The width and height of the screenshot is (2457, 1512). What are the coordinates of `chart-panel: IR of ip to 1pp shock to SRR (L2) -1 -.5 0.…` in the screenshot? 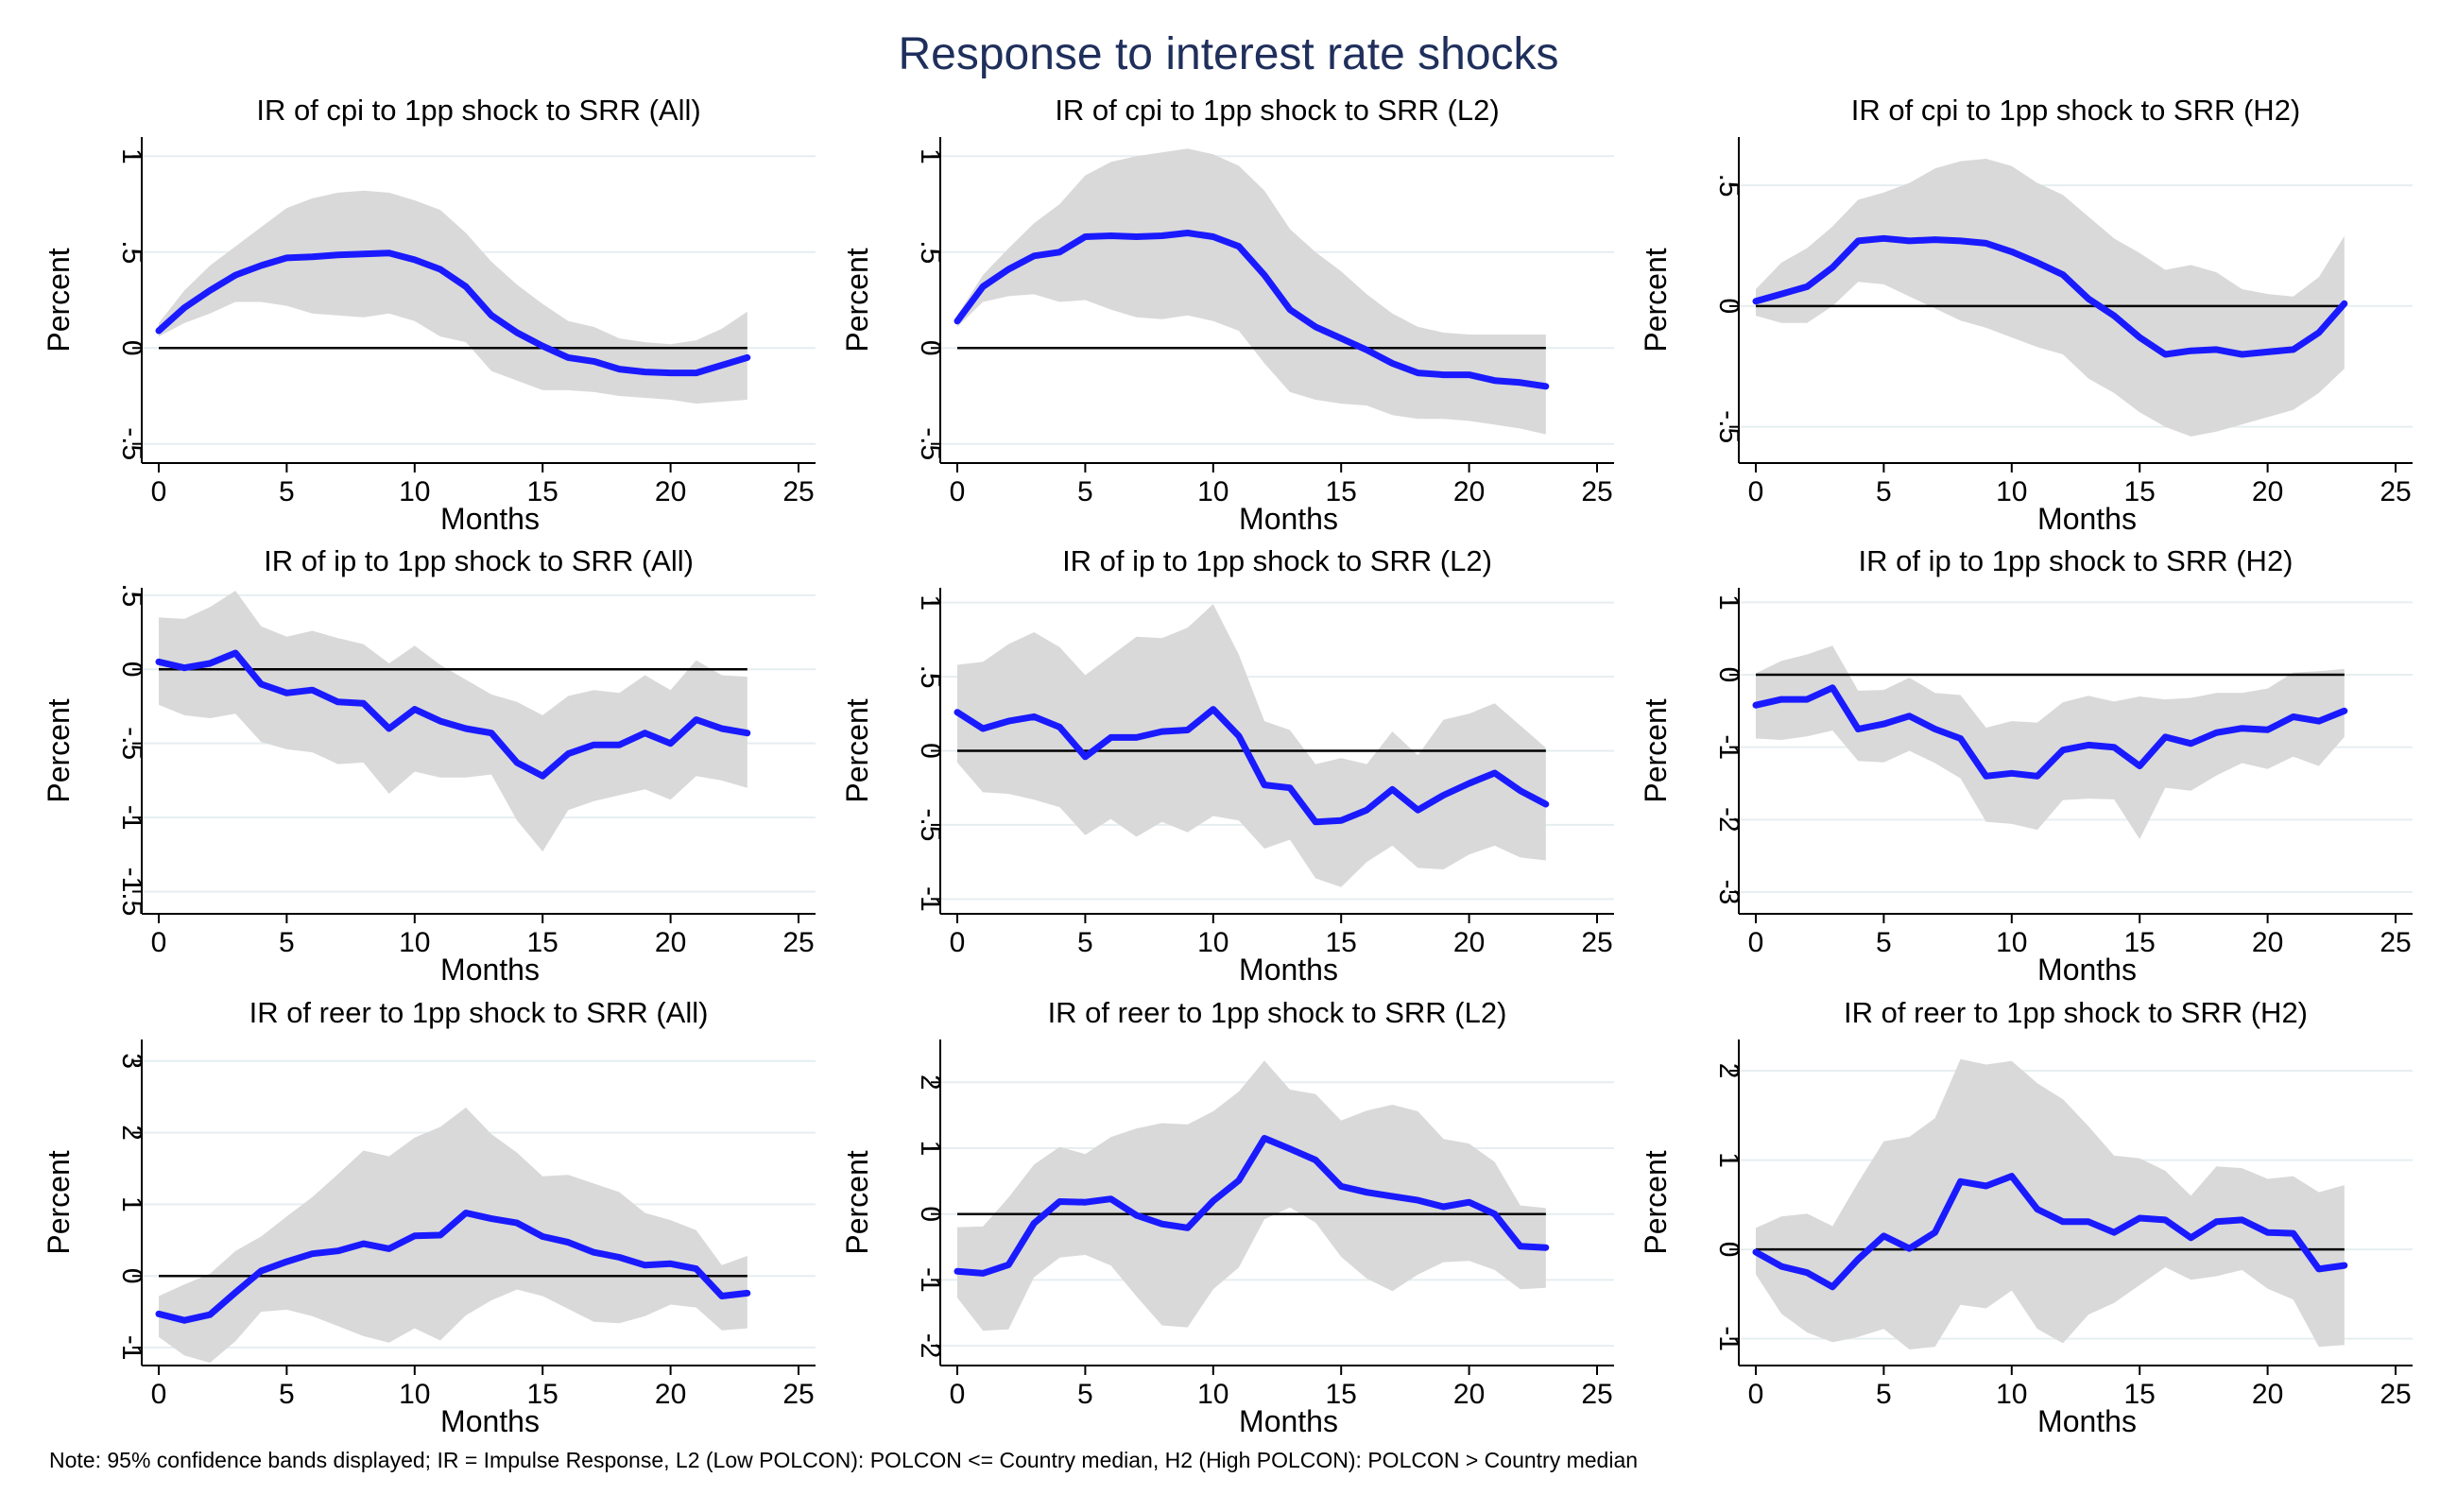 It's located at (1227, 765).